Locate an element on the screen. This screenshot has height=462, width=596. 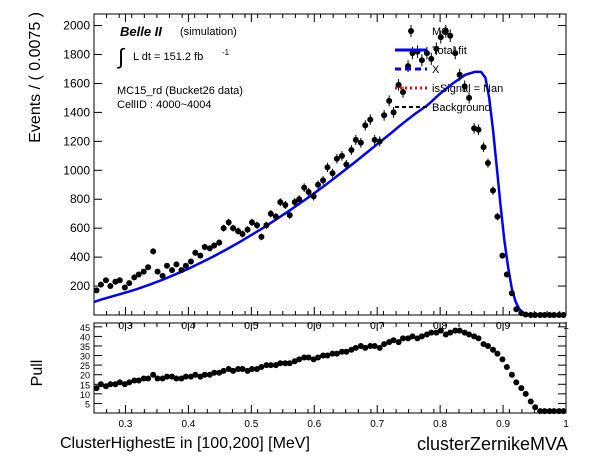
legend: MC Total fit X isSignal = Nan Background is located at coordinates (449, 69).